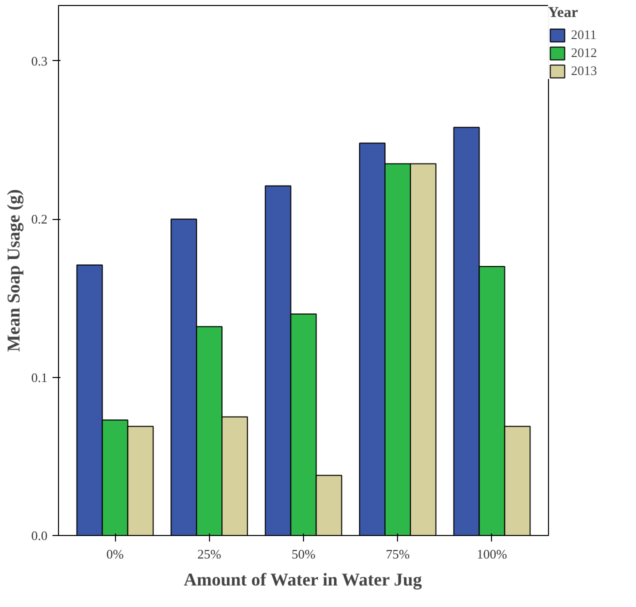  What do you see at coordinates (304, 554) in the screenshot?
I see `x-tick-label: 50%` at bounding box center [304, 554].